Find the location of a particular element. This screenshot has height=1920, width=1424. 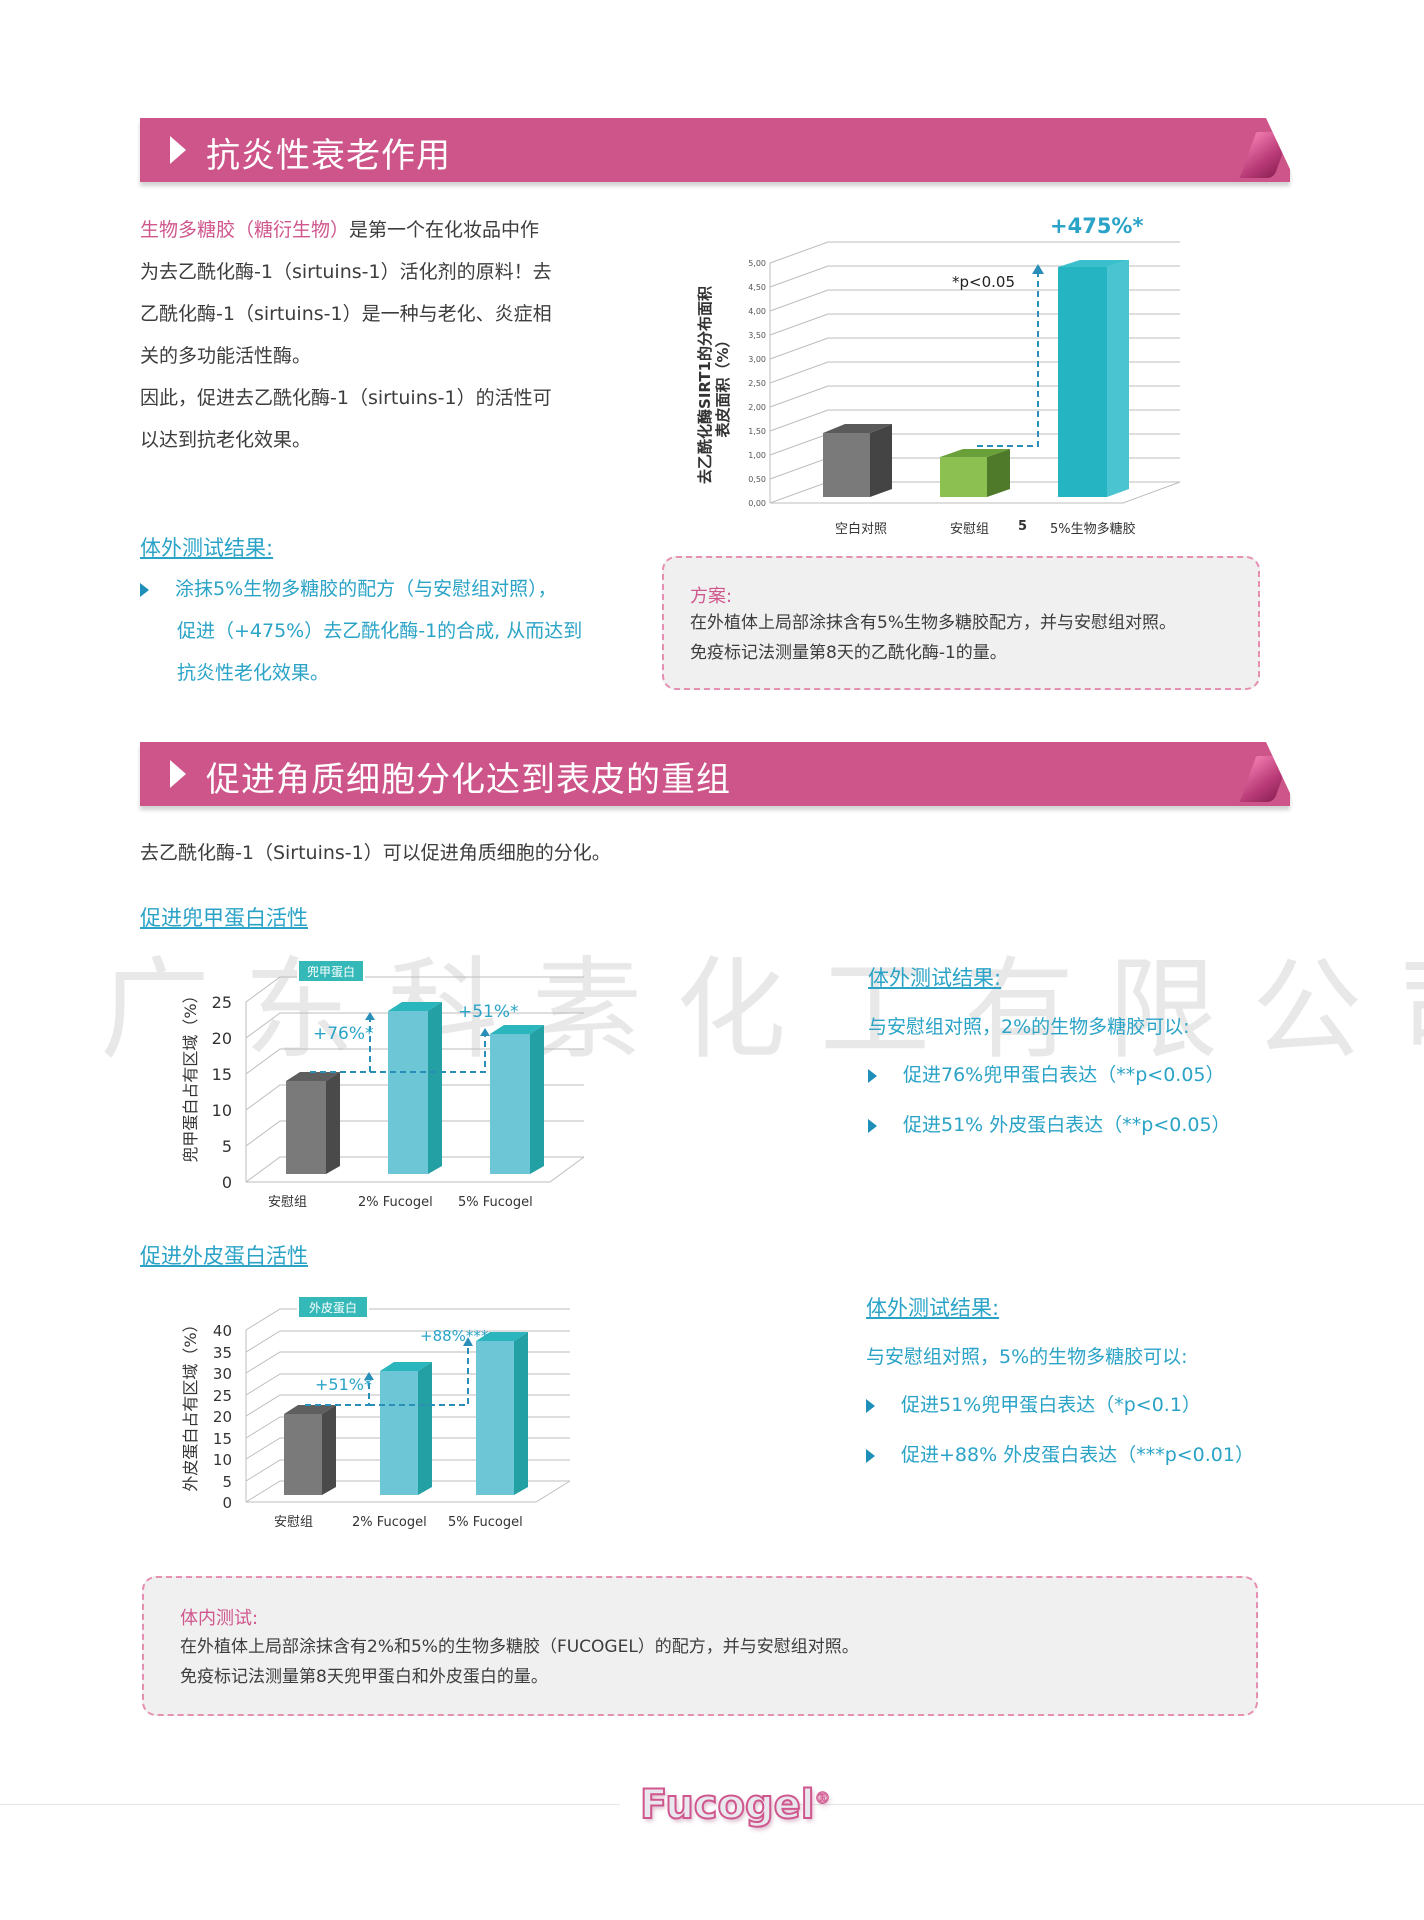

protocol-line: 在外植体上局部涂抹含有5%生物多糖胶配方，并与安慰组对照。 is located at coordinates (933, 623).